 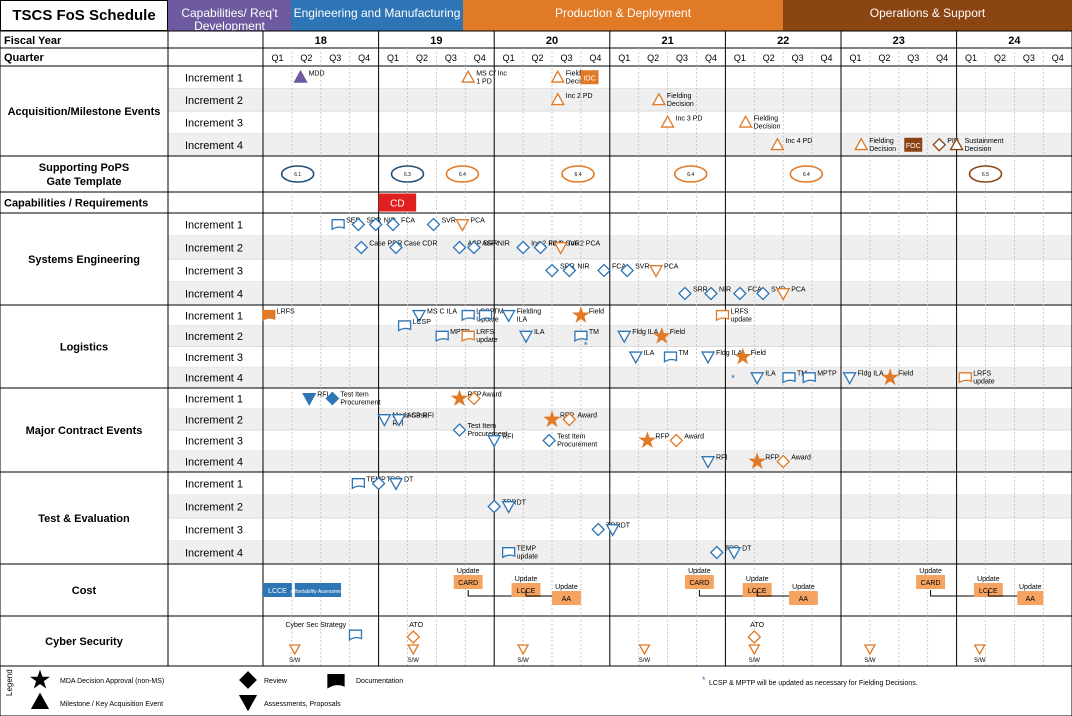 What do you see at coordinates (317, 73) in the screenshot?
I see `event-label: MDD` at bounding box center [317, 73].